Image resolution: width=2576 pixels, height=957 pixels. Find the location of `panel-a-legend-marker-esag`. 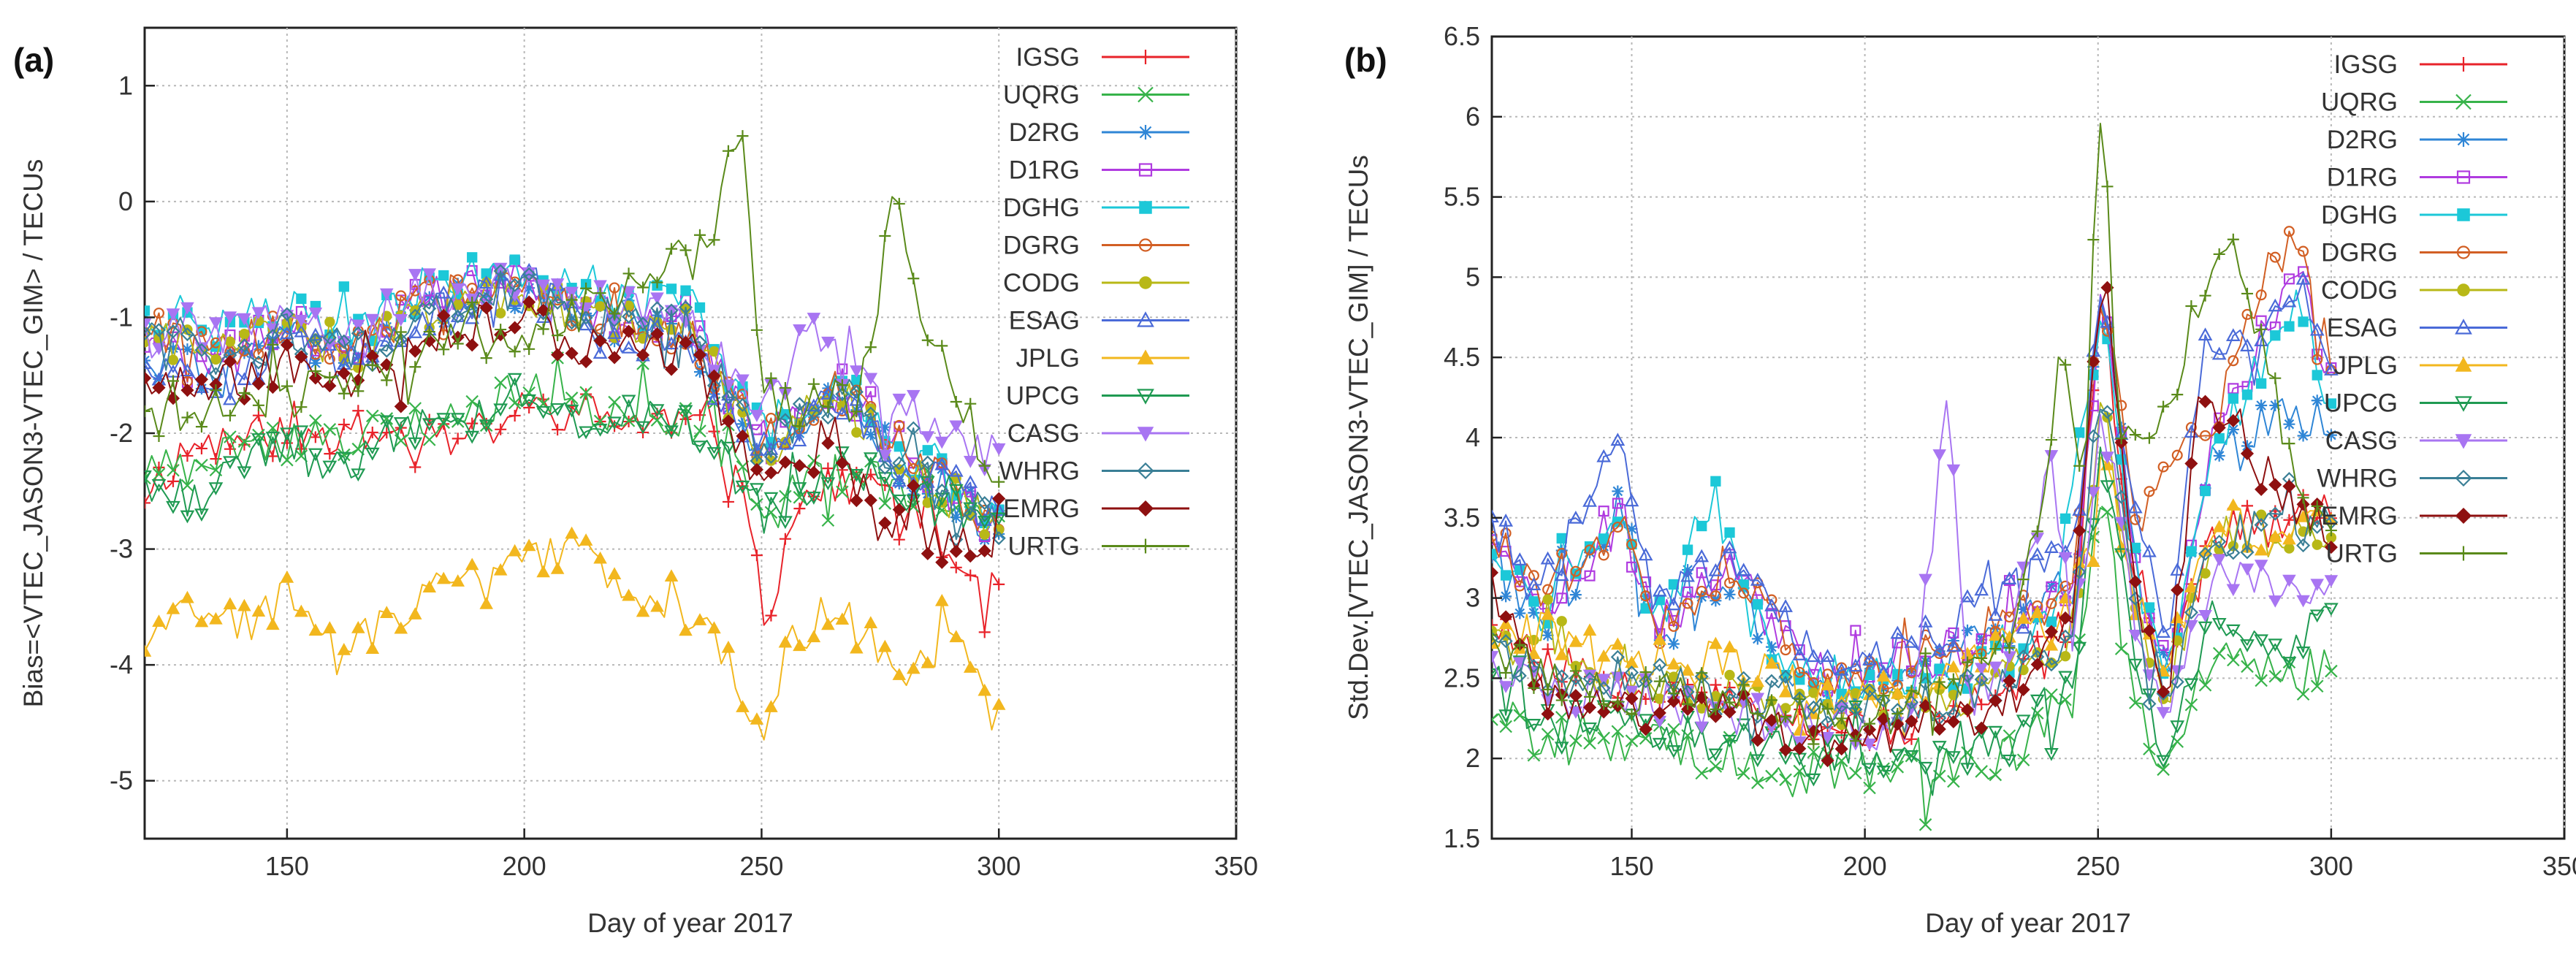

panel-a-legend-marker-esag is located at coordinates (1146, 319).